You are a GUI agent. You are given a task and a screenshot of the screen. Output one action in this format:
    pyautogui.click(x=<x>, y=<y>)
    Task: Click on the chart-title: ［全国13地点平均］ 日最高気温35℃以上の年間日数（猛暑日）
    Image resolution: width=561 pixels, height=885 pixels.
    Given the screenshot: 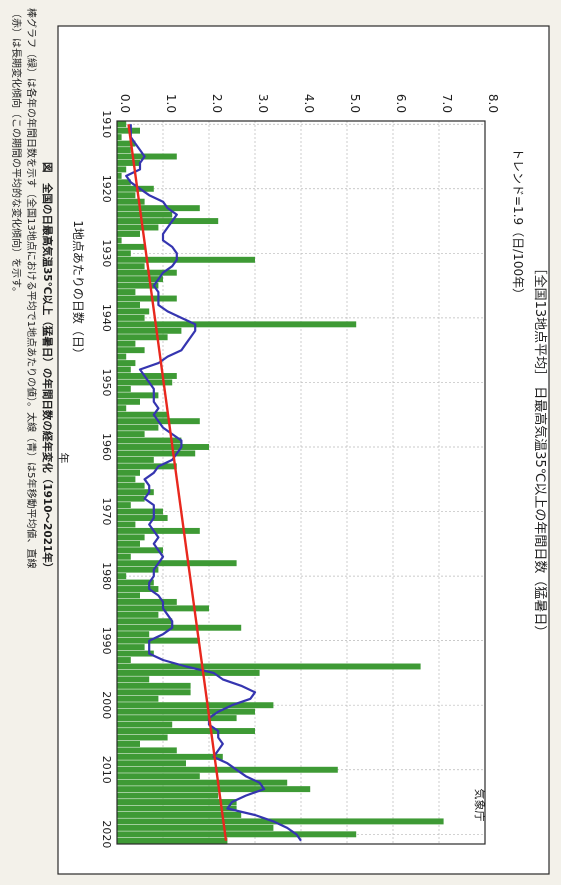 What is the action you would take?
    pyautogui.click(x=540, y=450)
    